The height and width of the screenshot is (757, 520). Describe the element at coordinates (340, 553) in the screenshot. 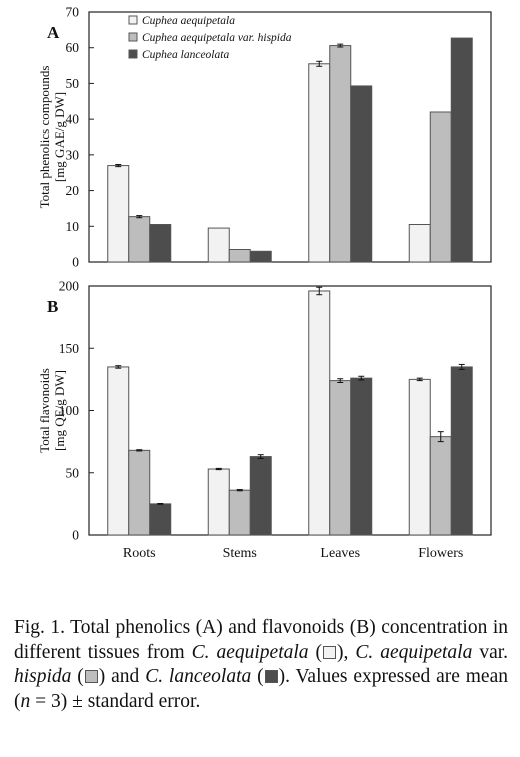

I see `x-tick-label: Leaves` at that location.